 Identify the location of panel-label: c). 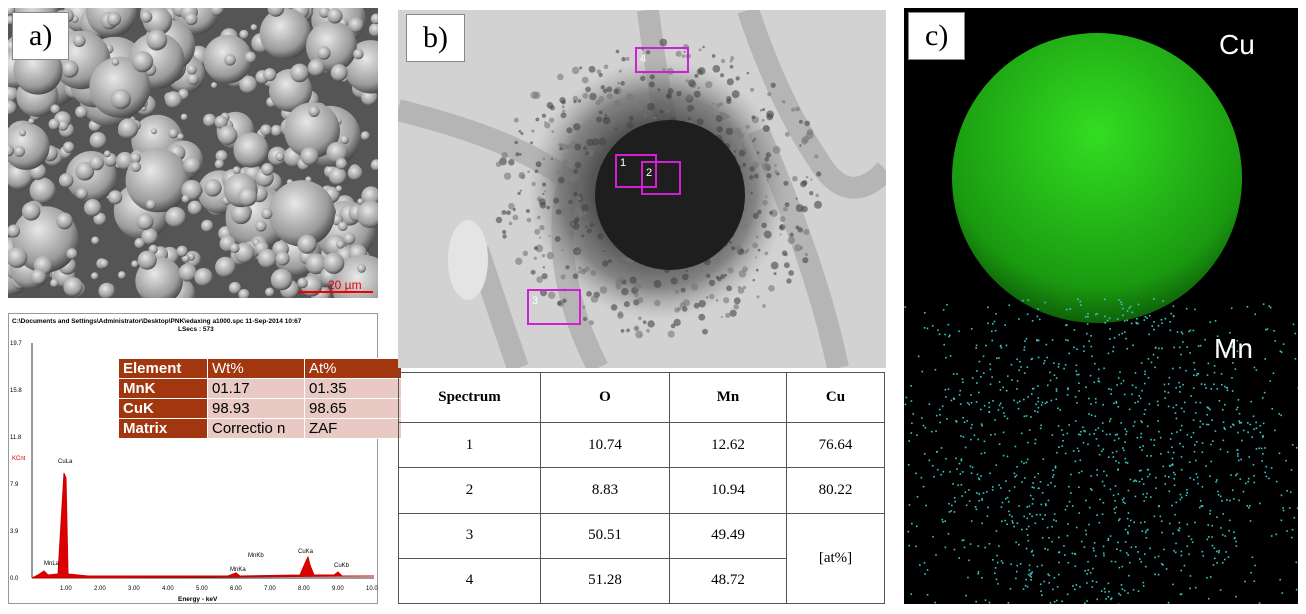
(937, 36).